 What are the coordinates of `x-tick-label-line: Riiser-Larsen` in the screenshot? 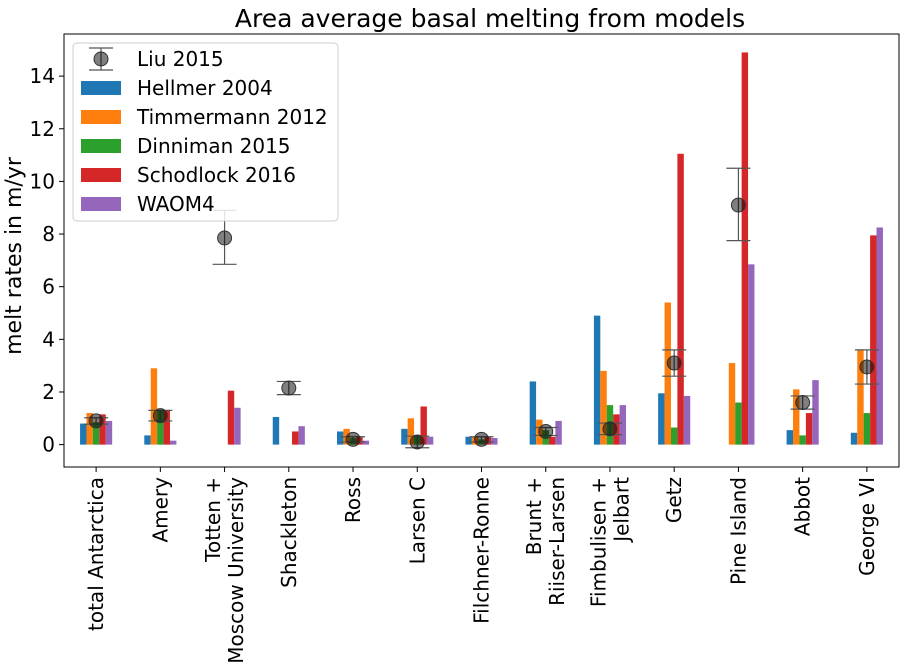 It's located at (557, 541).